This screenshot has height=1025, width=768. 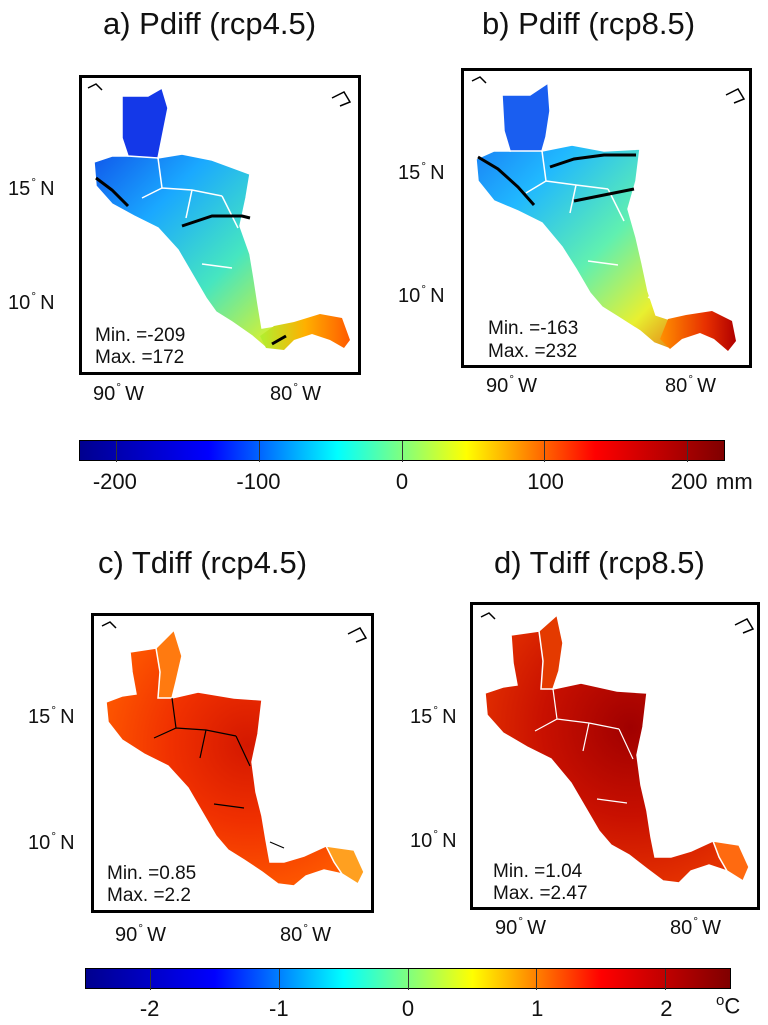 I want to click on panel-c-land, so click(x=235, y=757).